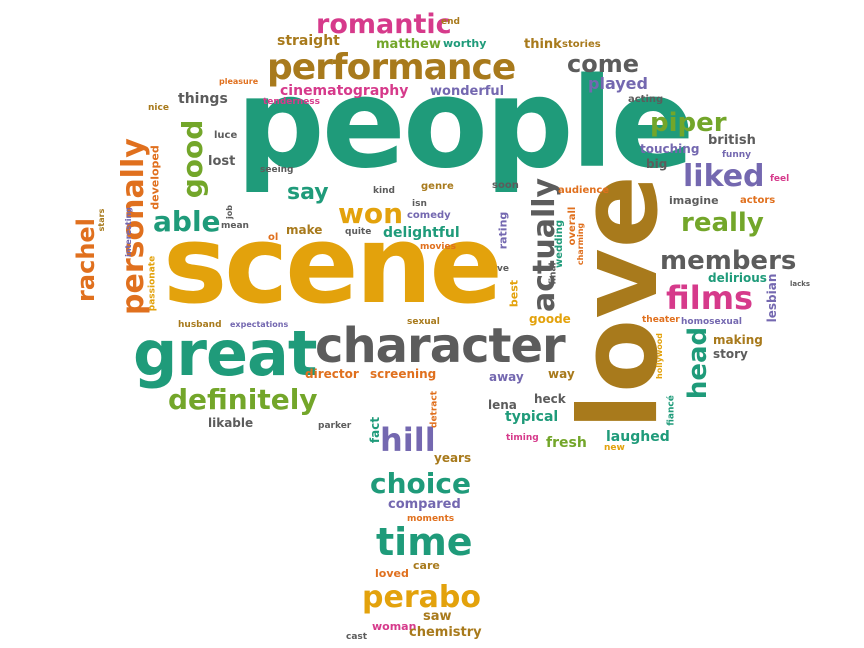 The width and height of the screenshot is (864, 648). What do you see at coordinates (421, 597) in the screenshot?
I see `word-perabo: perabo` at bounding box center [421, 597].